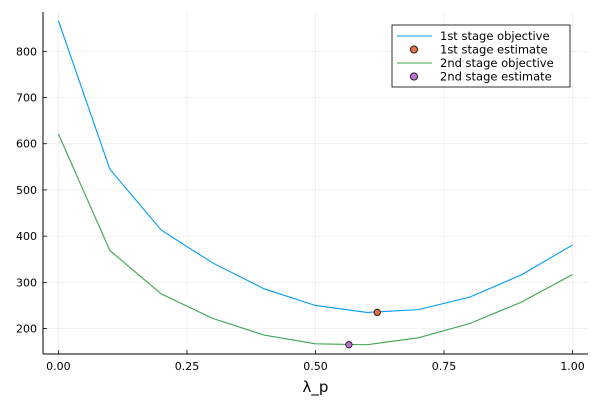  I want to click on legend-label: 1st stage objective, so click(495, 36).